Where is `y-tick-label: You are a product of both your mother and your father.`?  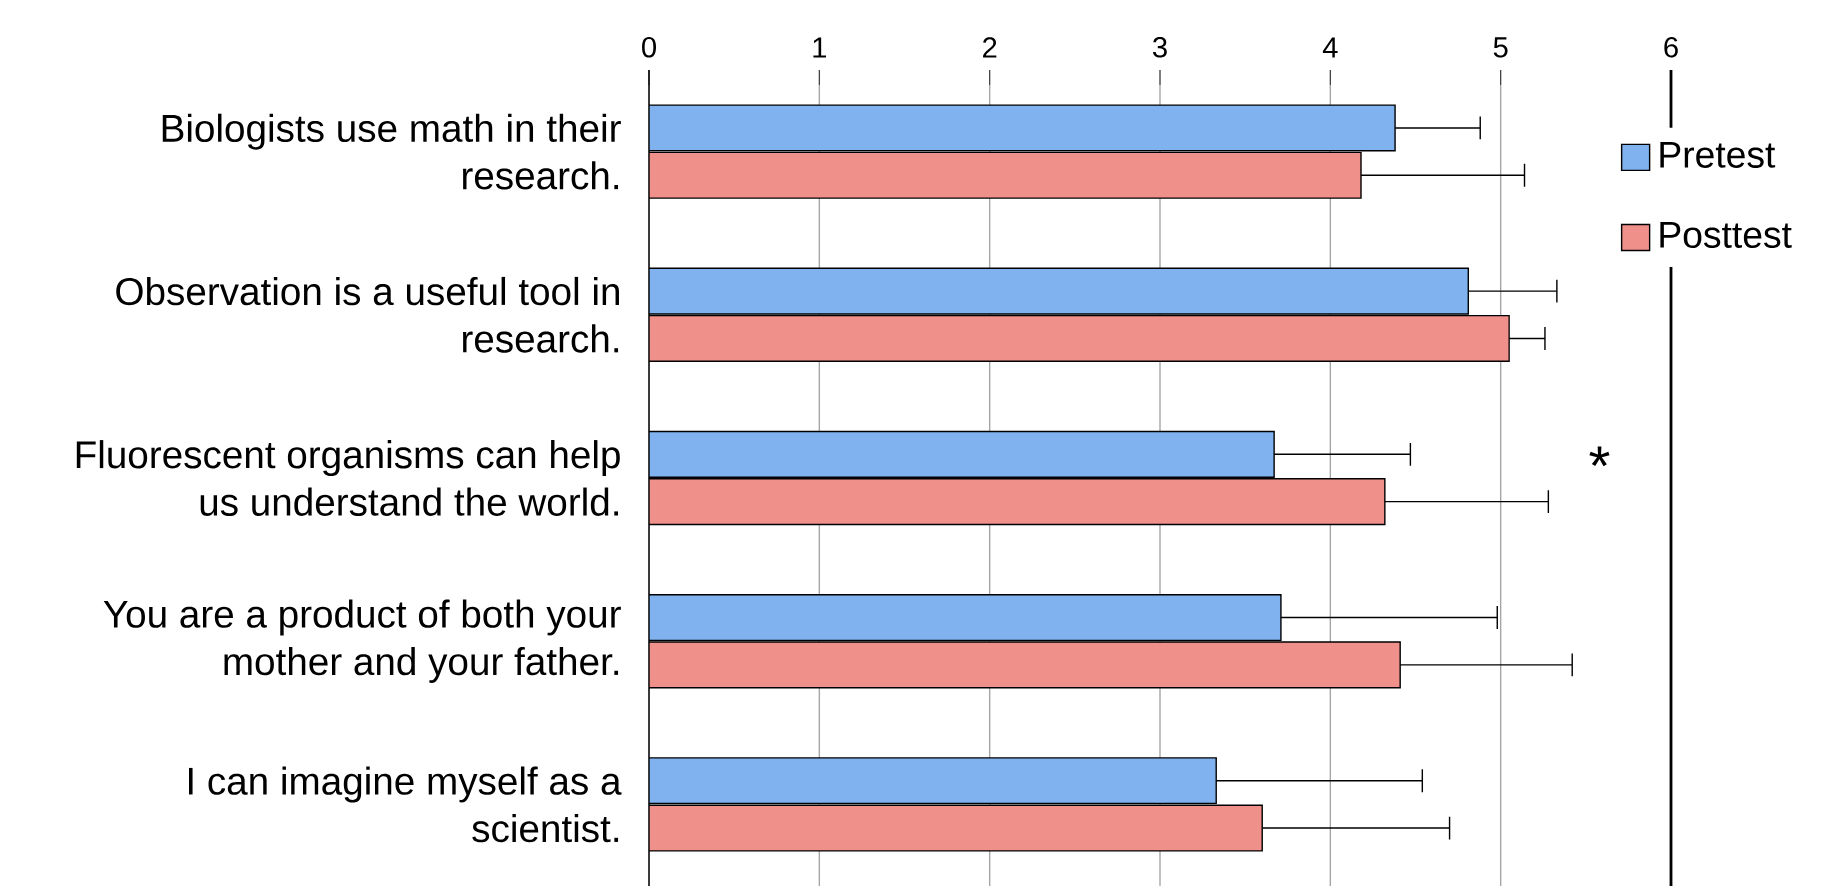
y-tick-label: You are a product of both your mother and your father. is located at coordinates (362, 641).